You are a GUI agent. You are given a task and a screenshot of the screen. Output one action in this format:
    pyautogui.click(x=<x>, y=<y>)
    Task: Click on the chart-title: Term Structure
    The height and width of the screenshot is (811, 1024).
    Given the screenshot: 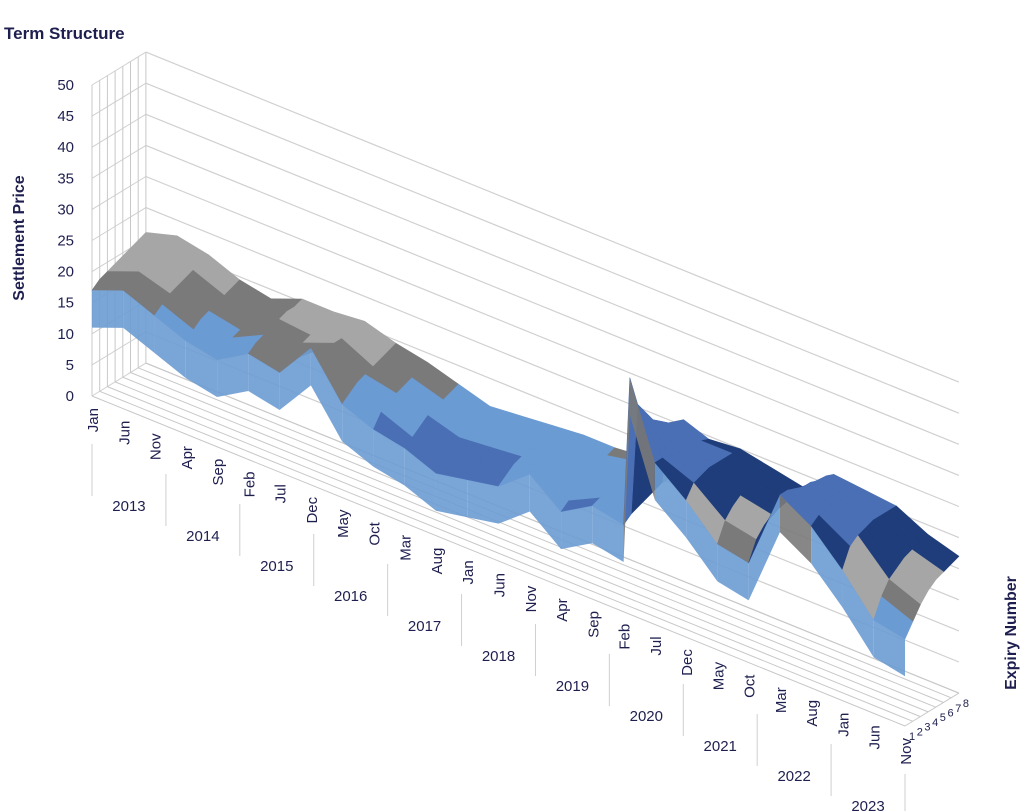 What is the action you would take?
    pyautogui.click(x=64, y=33)
    